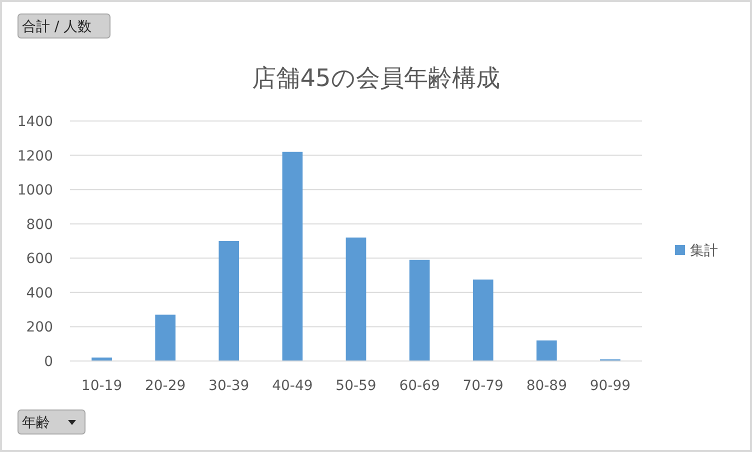 The width and height of the screenshot is (752, 452). What do you see at coordinates (356, 386) in the screenshot?
I see `x-tick-label: 50-59` at bounding box center [356, 386].